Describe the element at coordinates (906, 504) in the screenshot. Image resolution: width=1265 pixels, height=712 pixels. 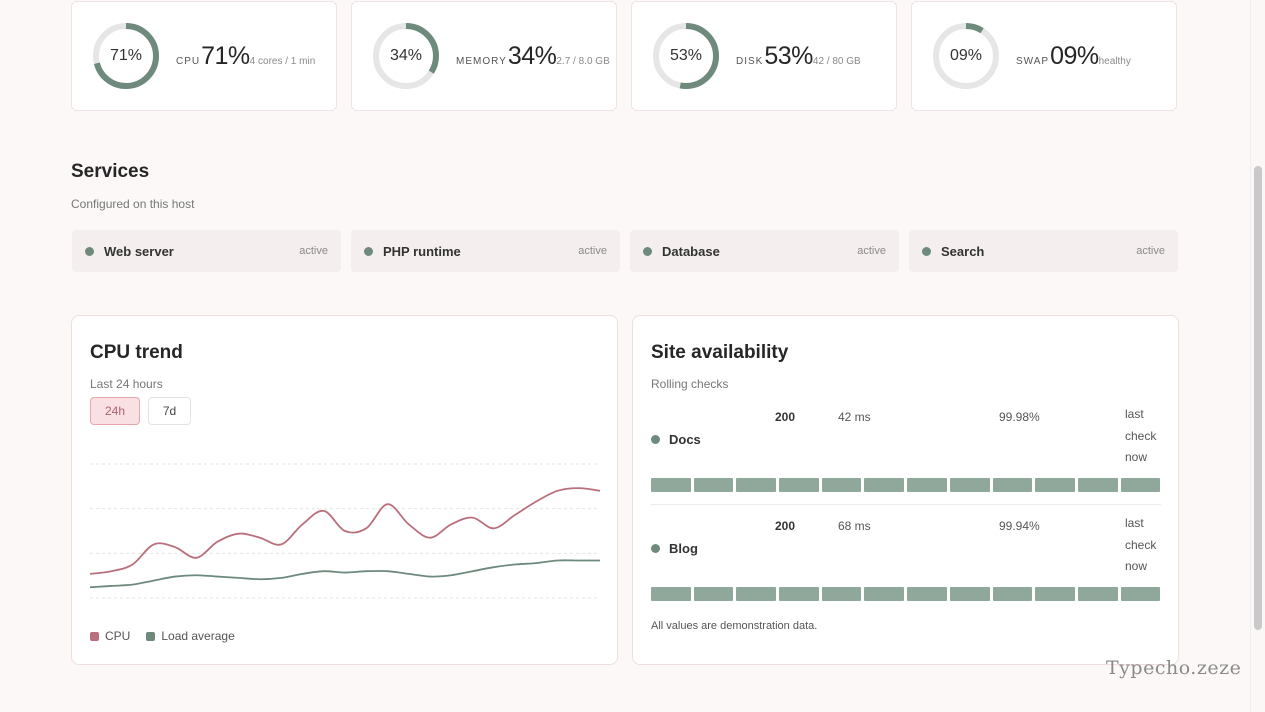
I see `divider` at that location.